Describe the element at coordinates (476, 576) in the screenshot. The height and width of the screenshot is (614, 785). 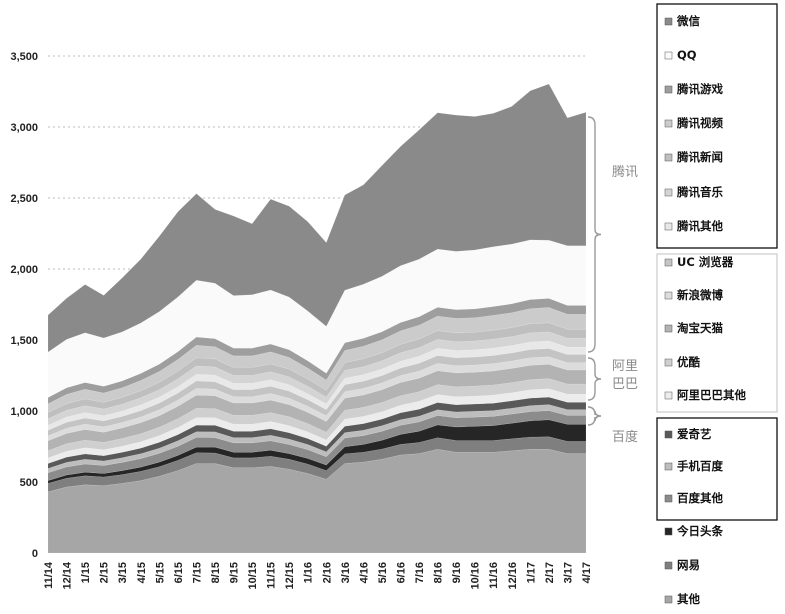
I see `x-tick-label: 10/16` at that location.